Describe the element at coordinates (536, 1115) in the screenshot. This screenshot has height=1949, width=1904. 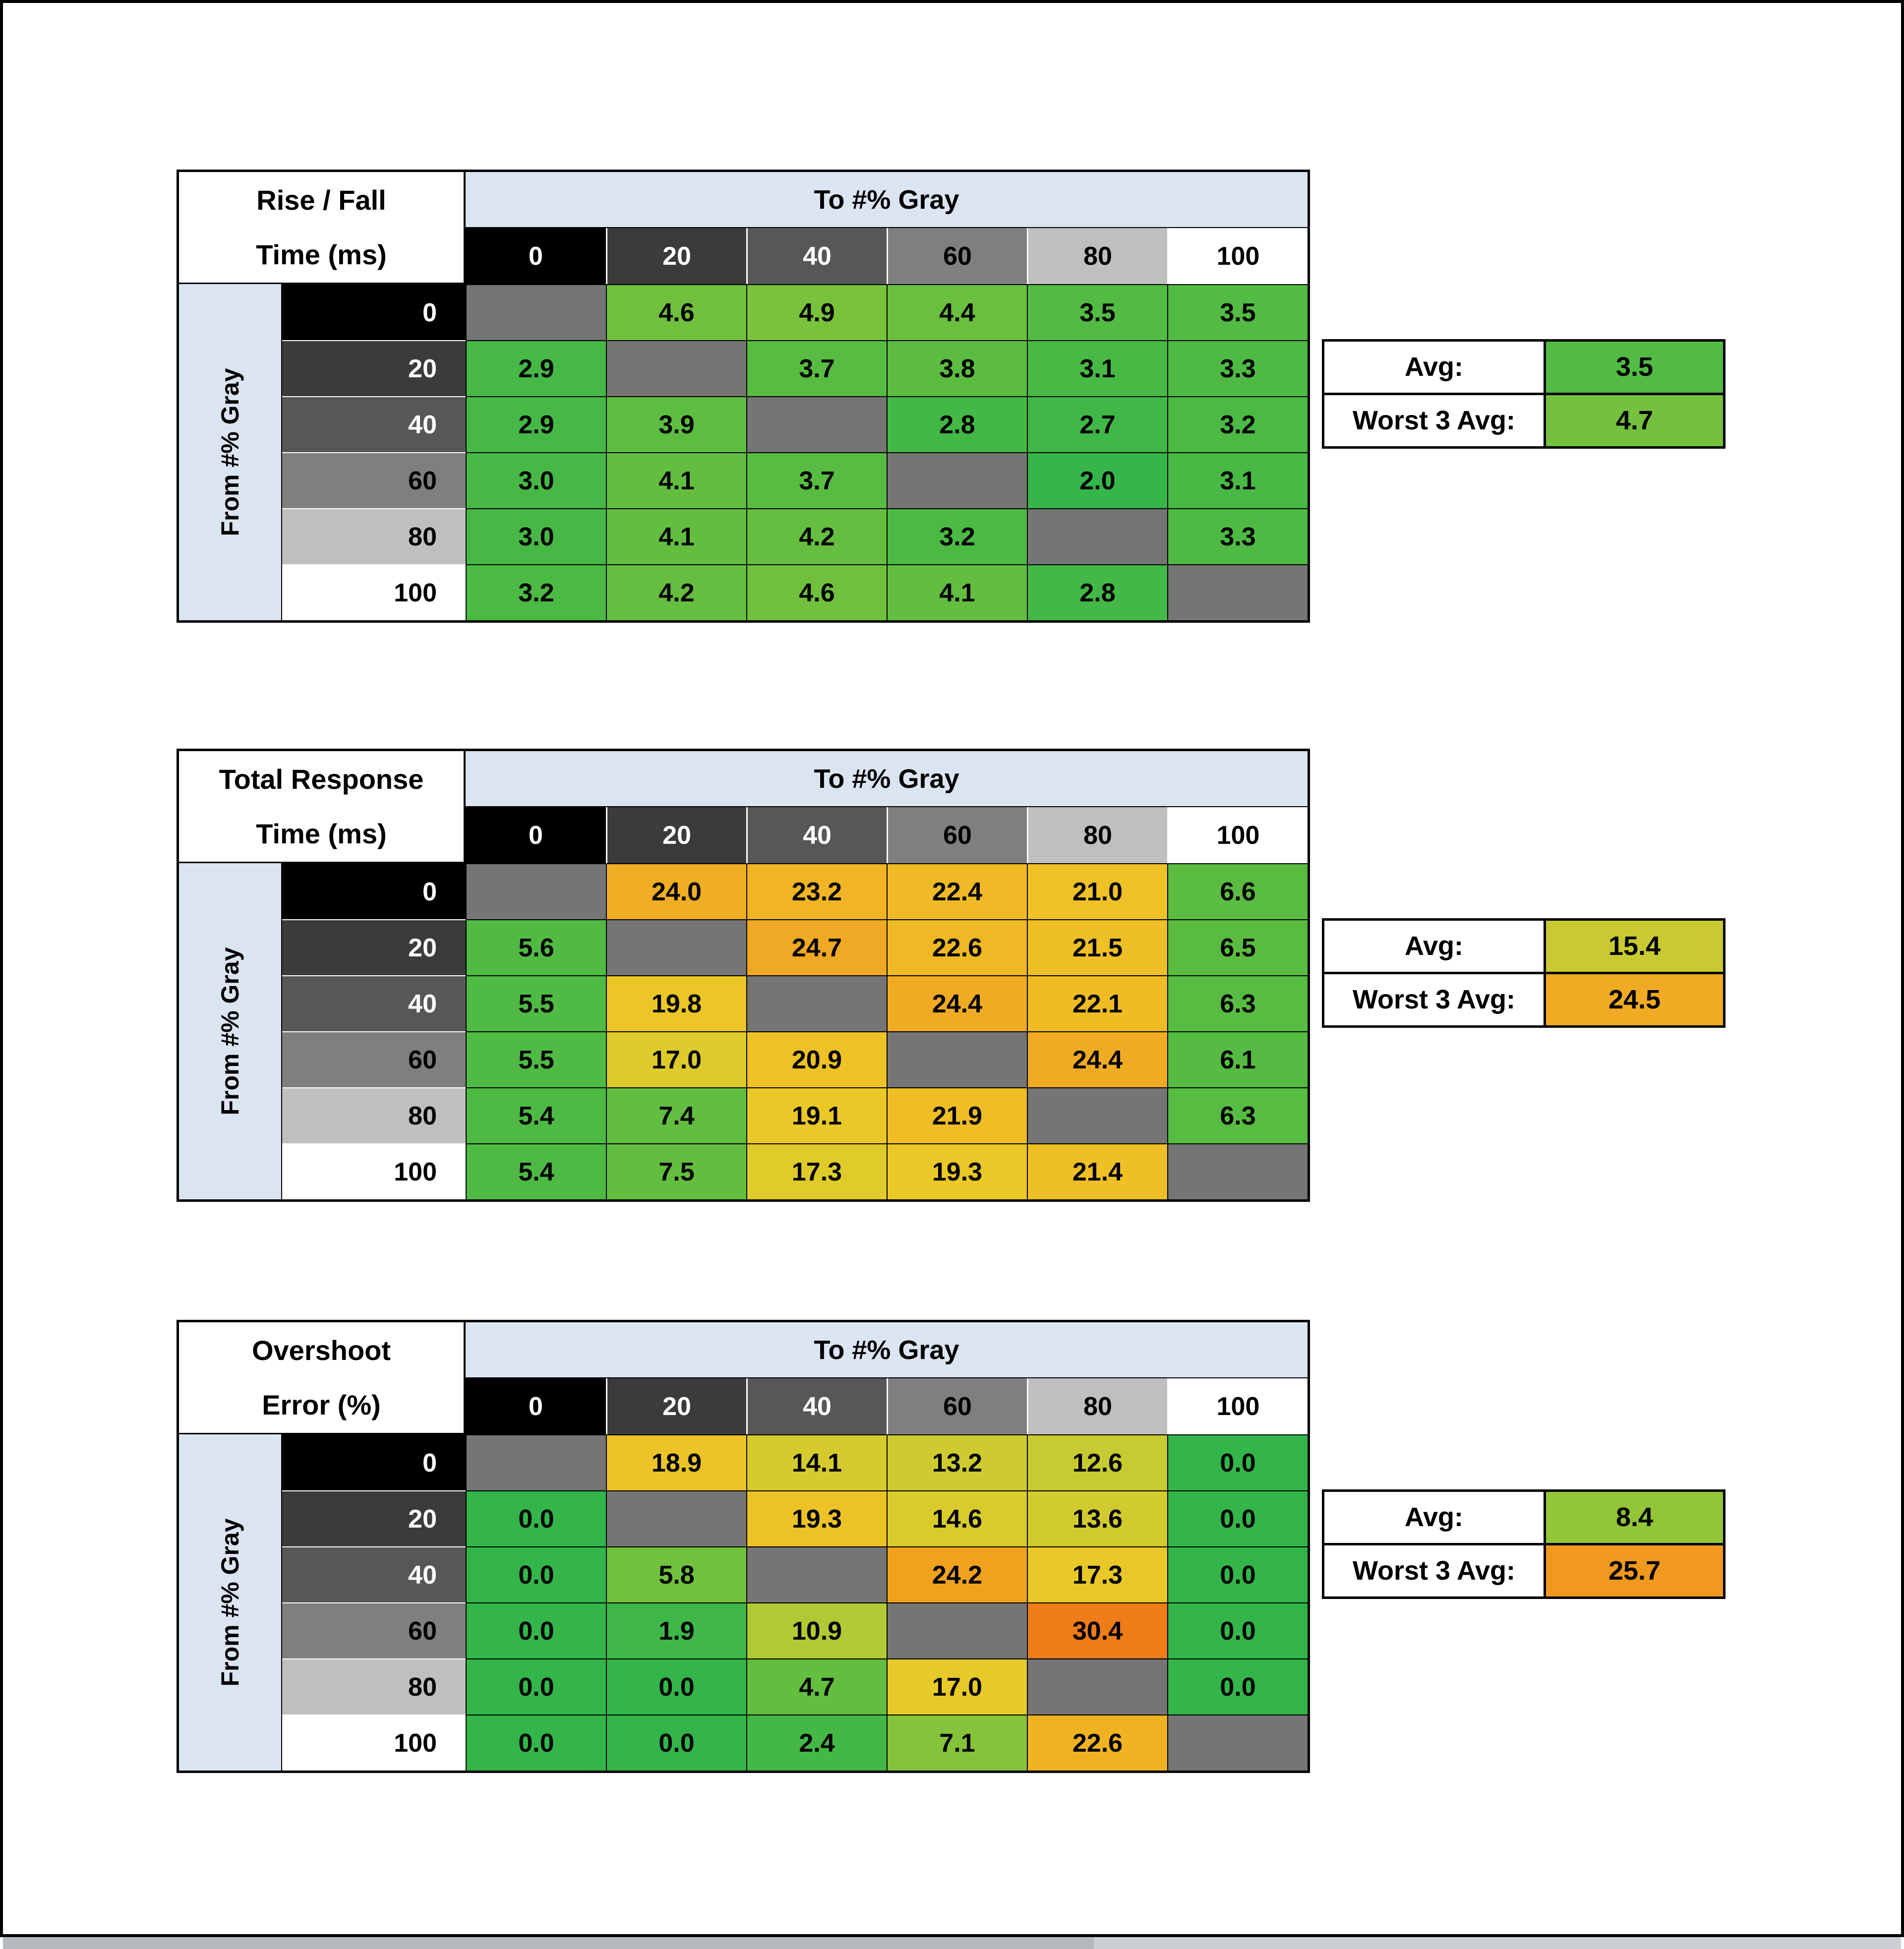
I see `value-cell: 5.4` at that location.